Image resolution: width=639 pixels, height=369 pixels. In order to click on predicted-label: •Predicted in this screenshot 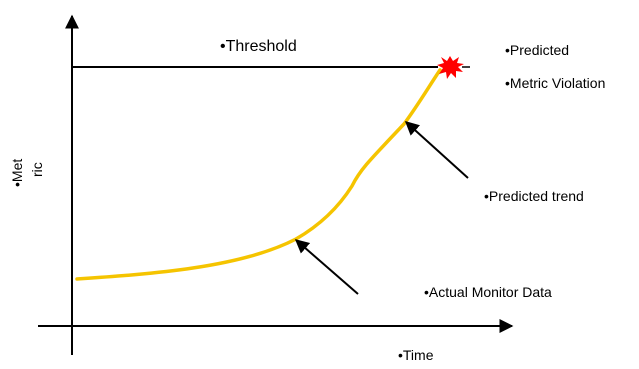, I will do `click(537, 50)`.